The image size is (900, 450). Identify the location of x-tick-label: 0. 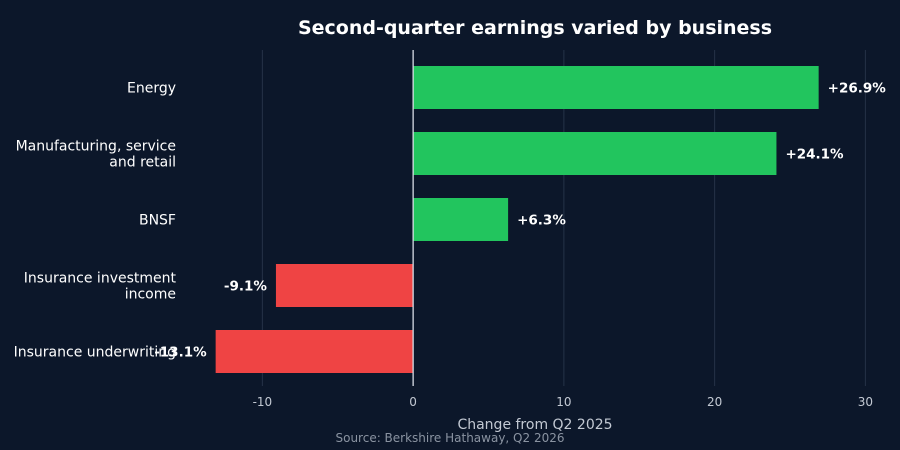
(413, 402).